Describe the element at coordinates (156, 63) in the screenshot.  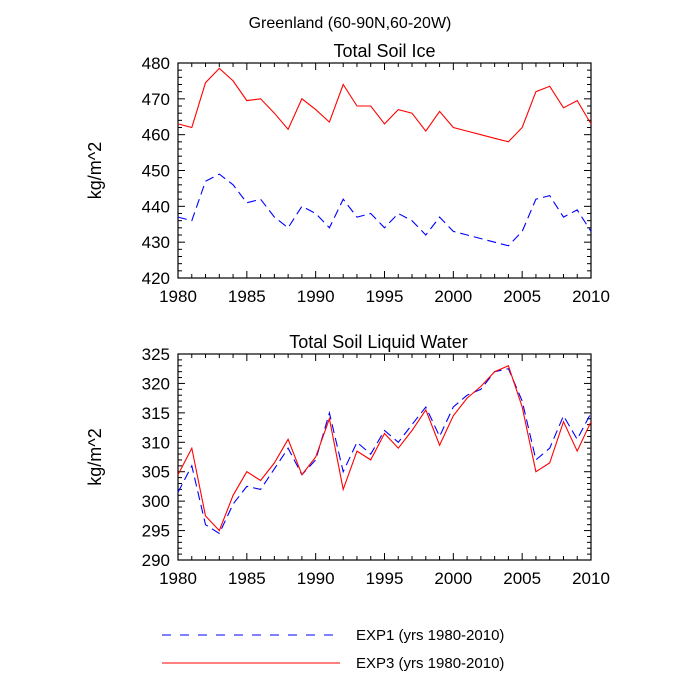
I see `y-tick-label: 480` at that location.